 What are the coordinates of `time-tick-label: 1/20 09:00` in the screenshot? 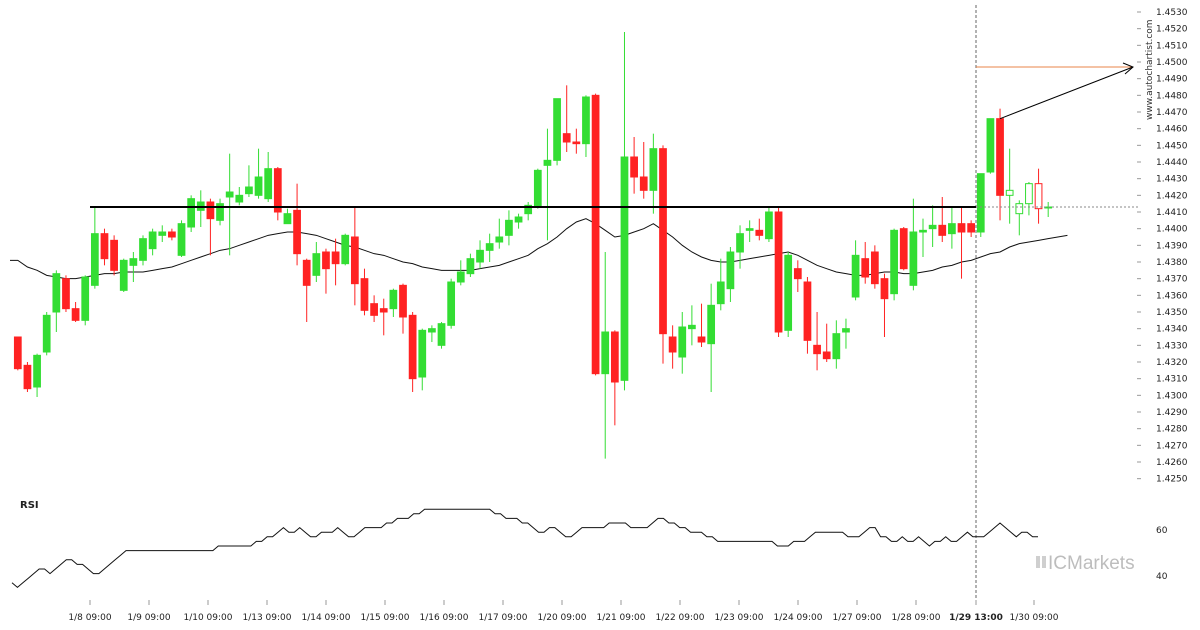 It's located at (561, 618).